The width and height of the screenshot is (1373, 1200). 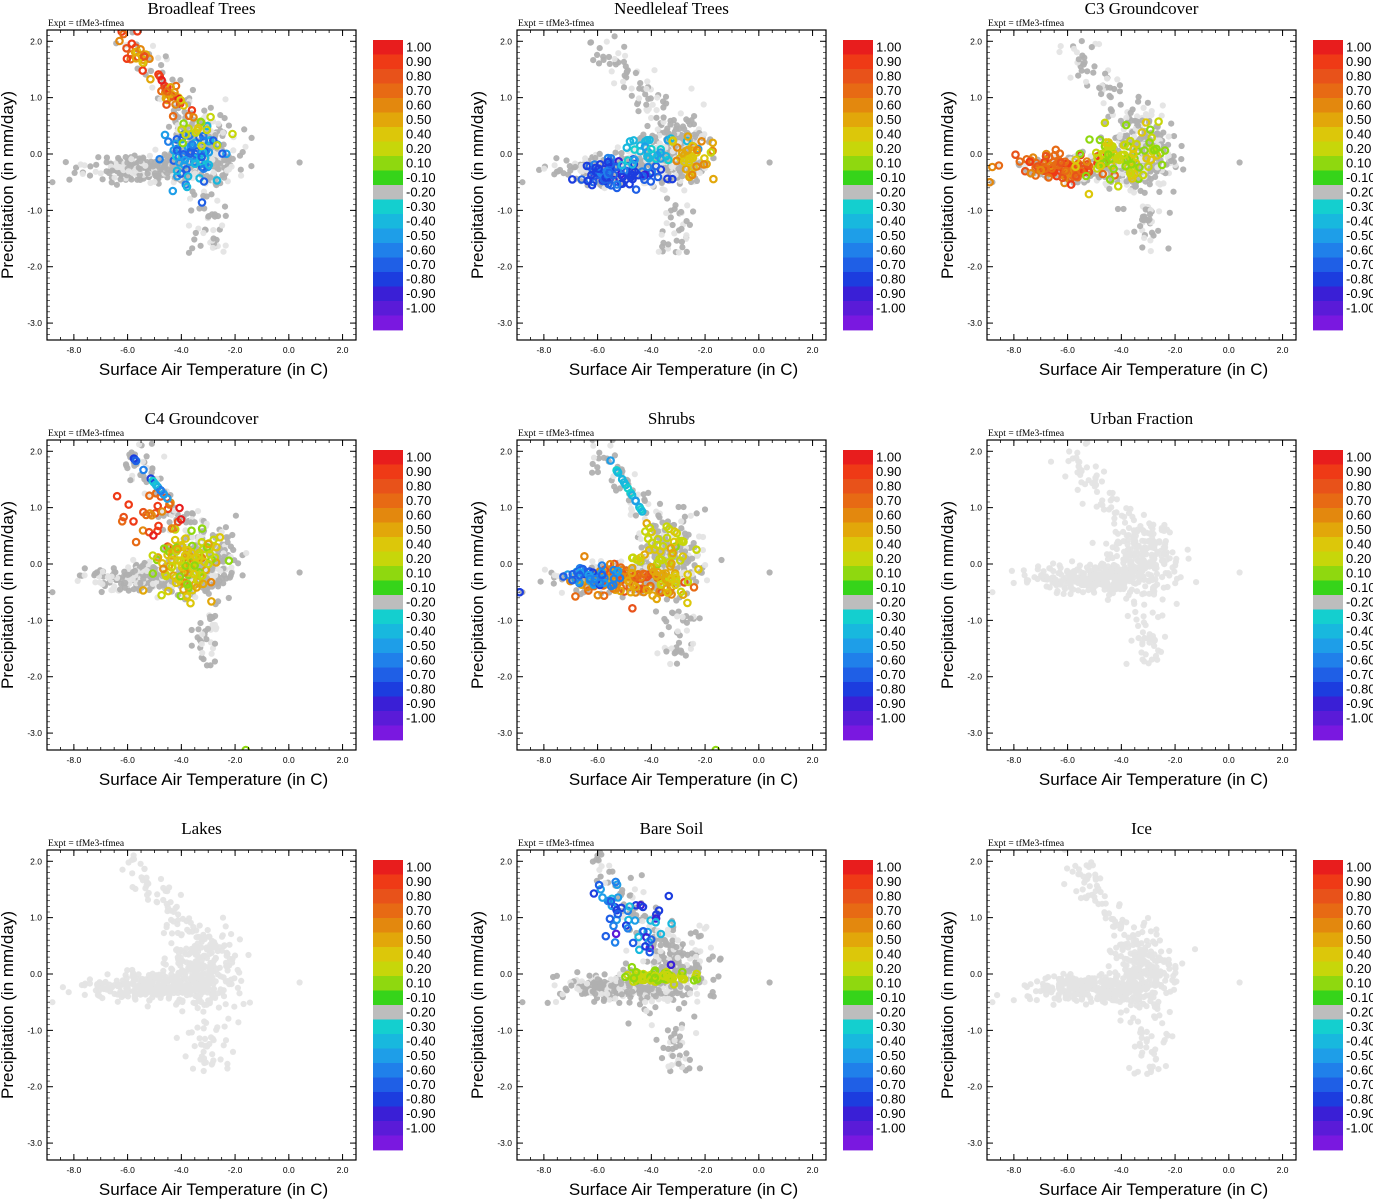 I want to click on x-tick-label: -4.0, so click(x=181, y=350).